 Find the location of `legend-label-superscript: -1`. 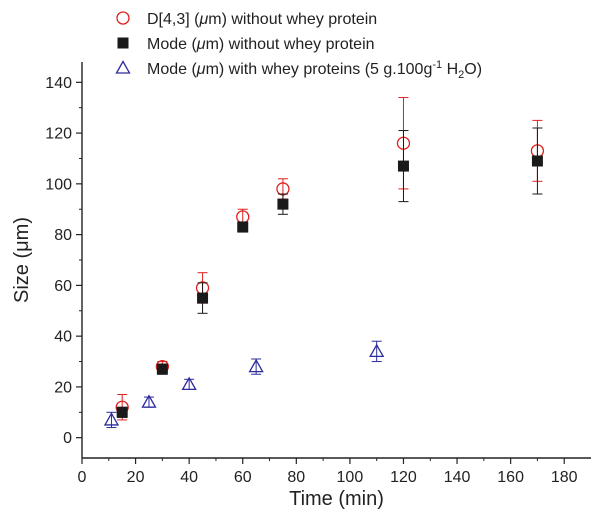

legend-label-superscript: -1 is located at coordinates (437, 65).